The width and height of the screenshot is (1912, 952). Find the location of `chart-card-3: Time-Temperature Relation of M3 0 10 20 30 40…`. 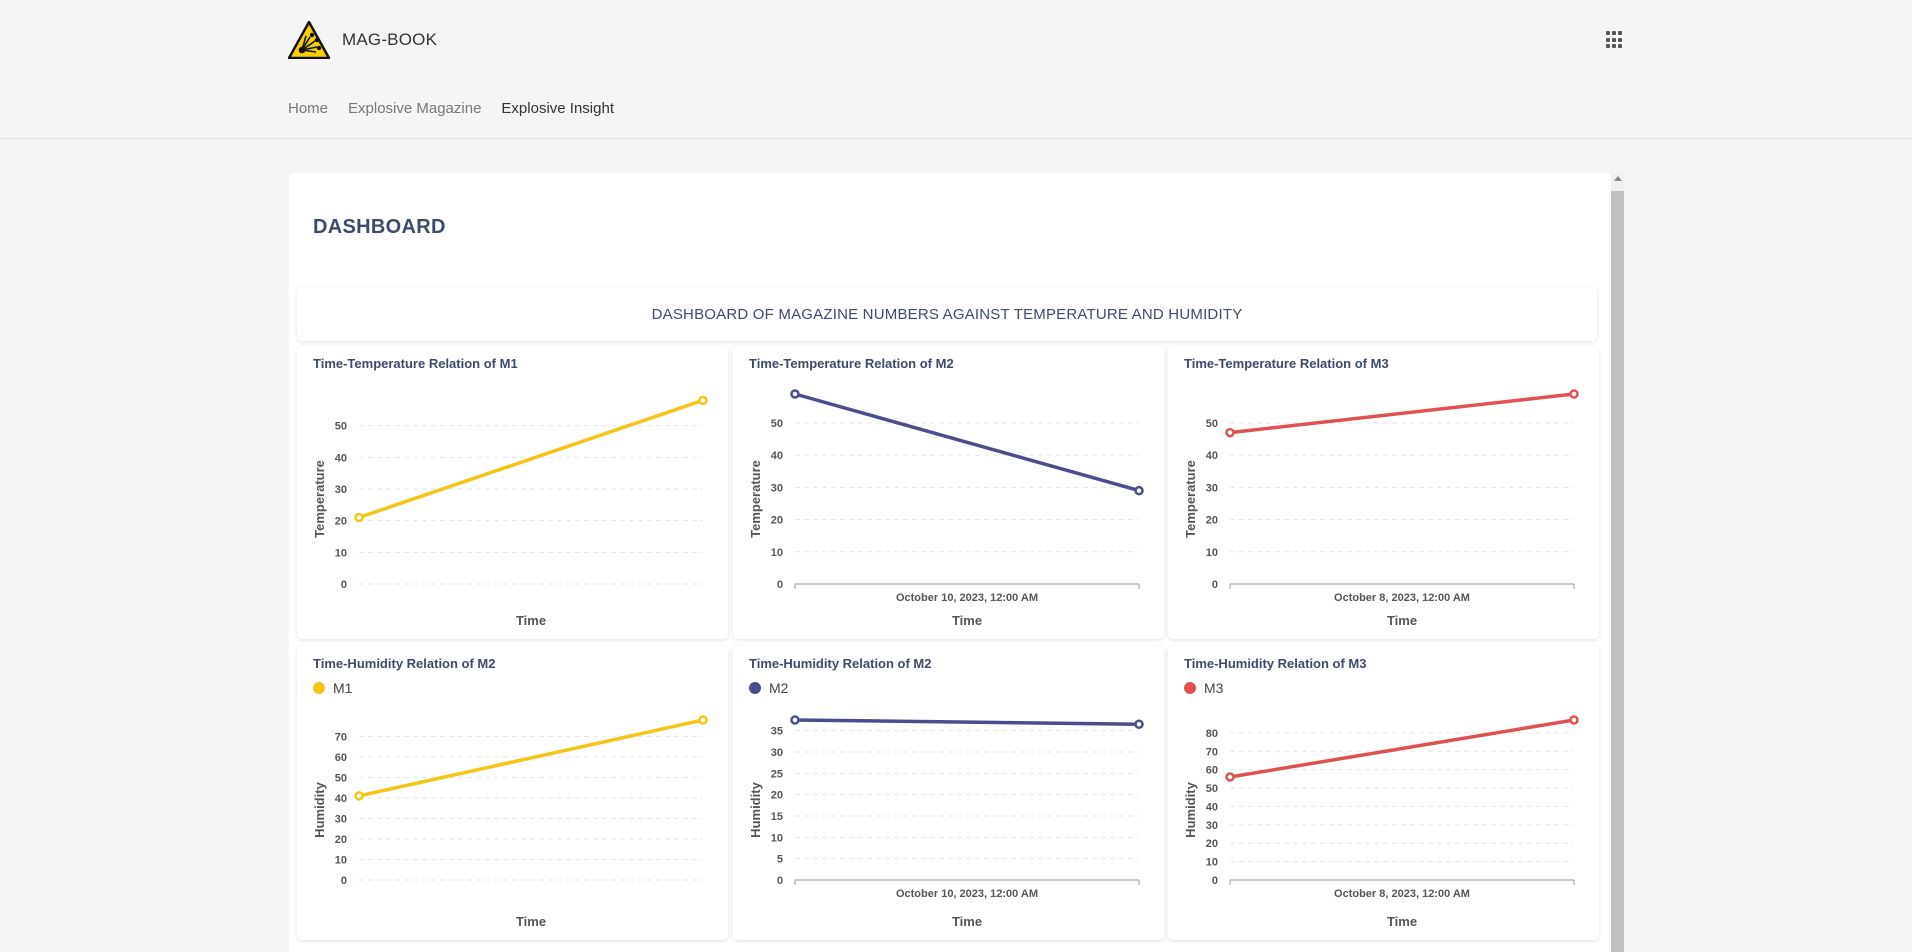

chart-card-3: Time-Temperature Relation of M3 0 10 20 30 40… is located at coordinates (1383, 492).